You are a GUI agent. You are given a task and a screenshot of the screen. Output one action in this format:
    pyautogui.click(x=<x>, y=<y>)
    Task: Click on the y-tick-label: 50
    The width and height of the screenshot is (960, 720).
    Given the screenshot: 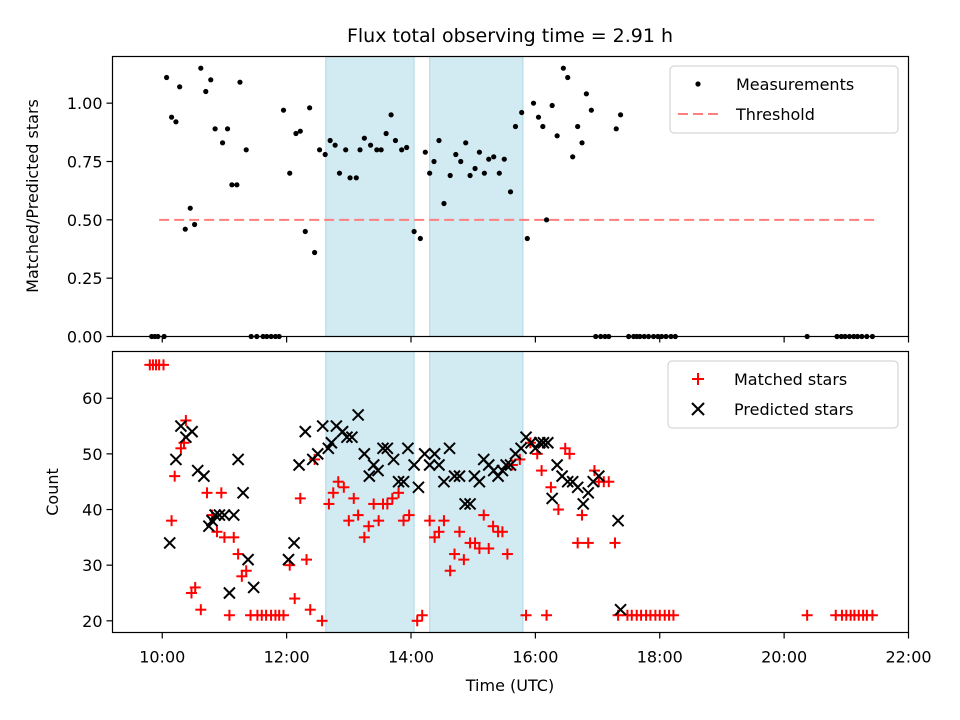 What is the action you would take?
    pyautogui.click(x=92, y=454)
    